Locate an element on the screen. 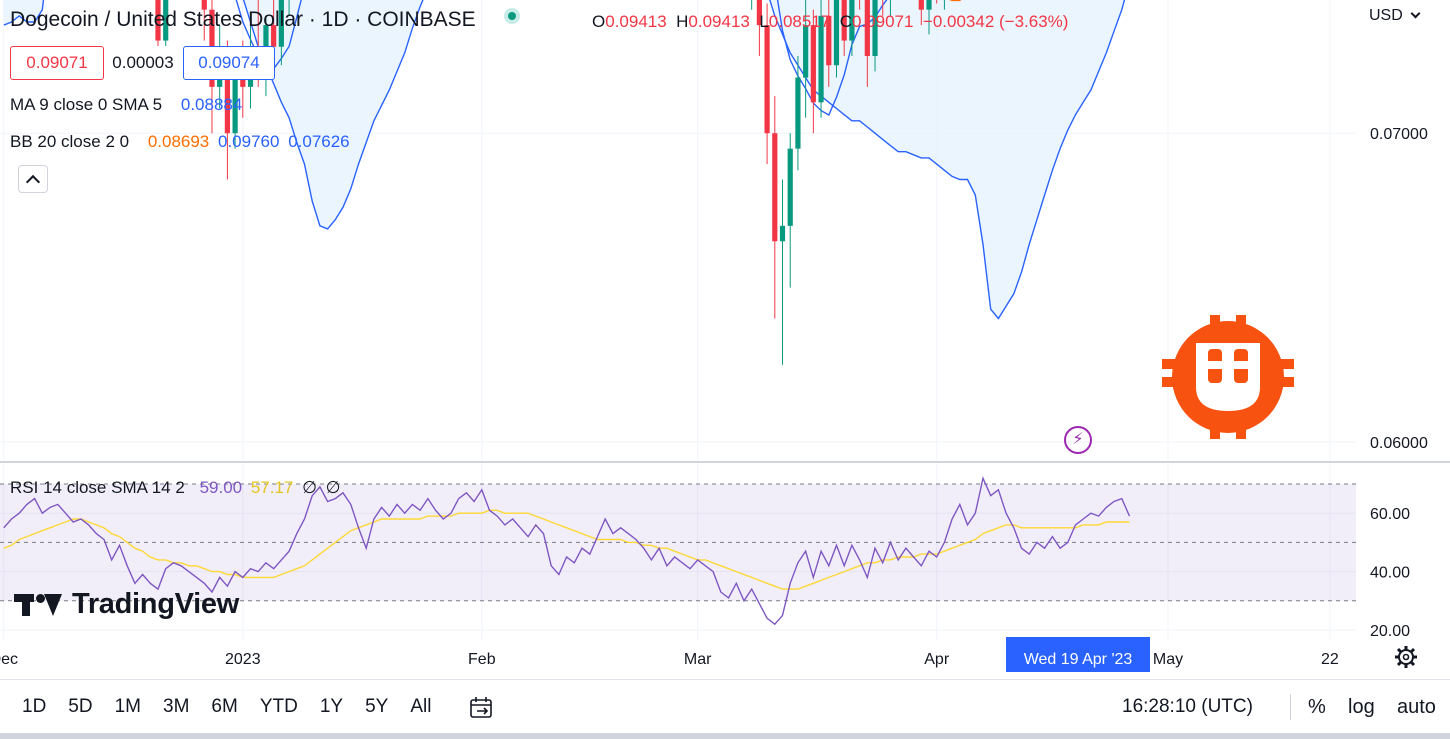 The width and height of the screenshot is (1450, 739). timeframe-all: All is located at coordinates (421, 706).